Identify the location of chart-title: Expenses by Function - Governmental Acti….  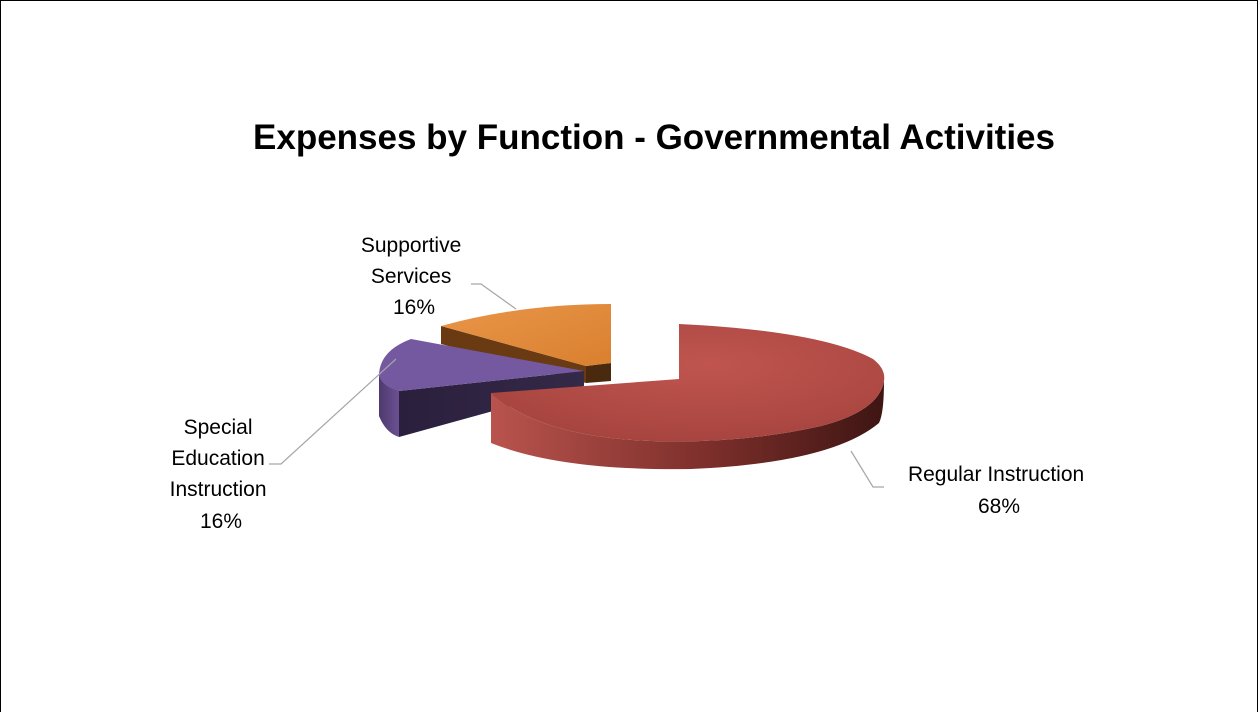
(654, 137).